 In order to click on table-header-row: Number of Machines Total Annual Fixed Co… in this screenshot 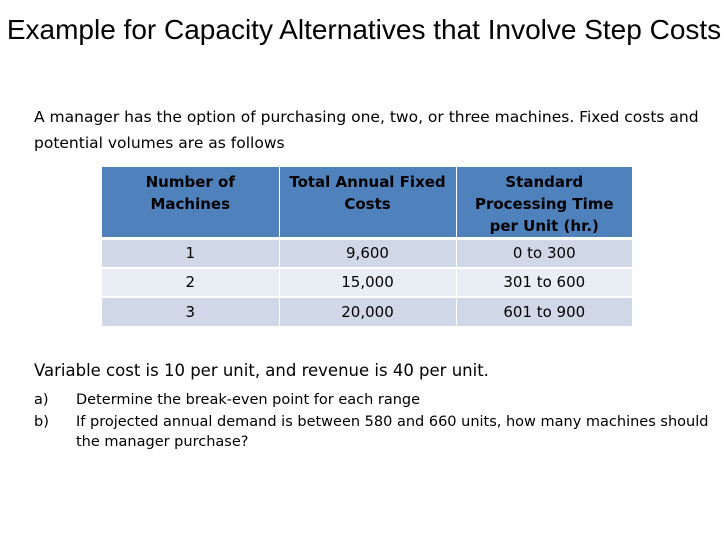, I will do `click(367, 203)`.